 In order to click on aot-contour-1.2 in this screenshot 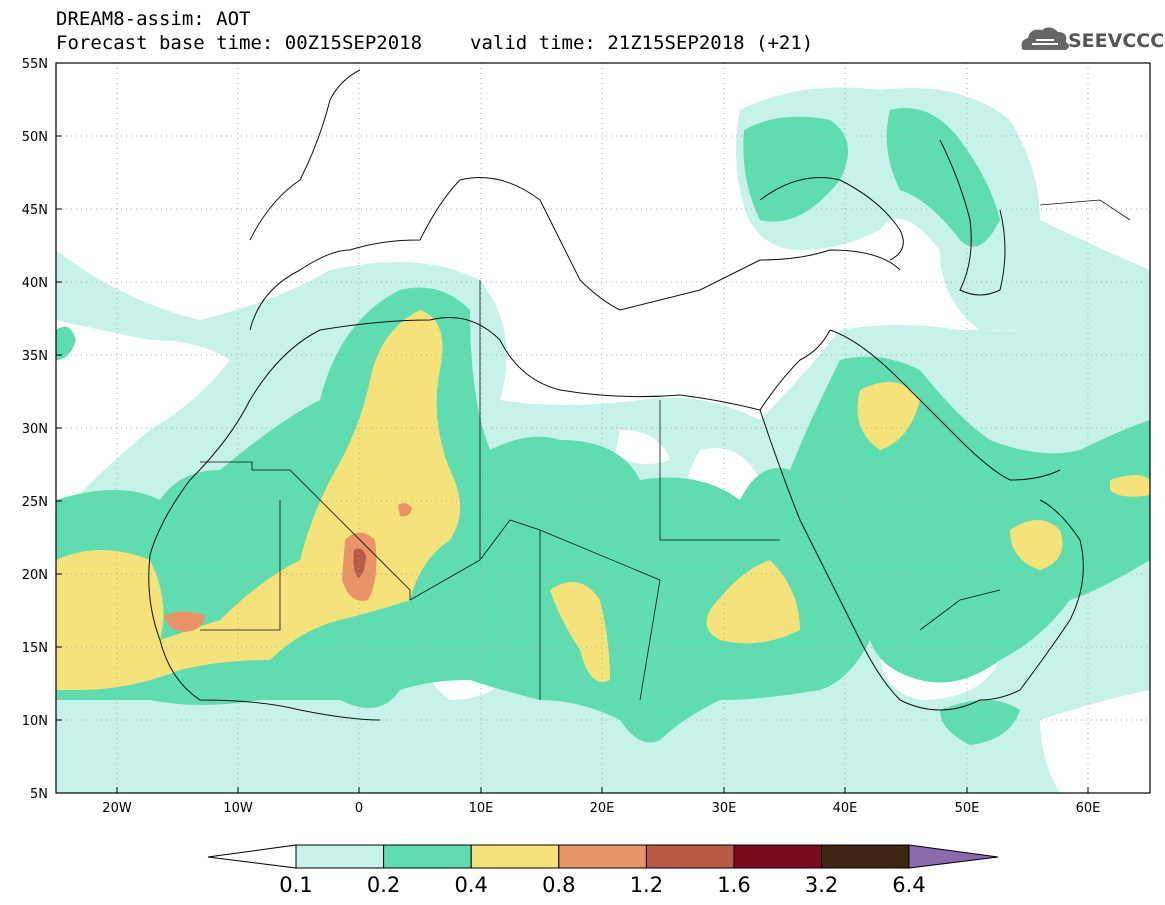, I will do `click(359, 563)`.